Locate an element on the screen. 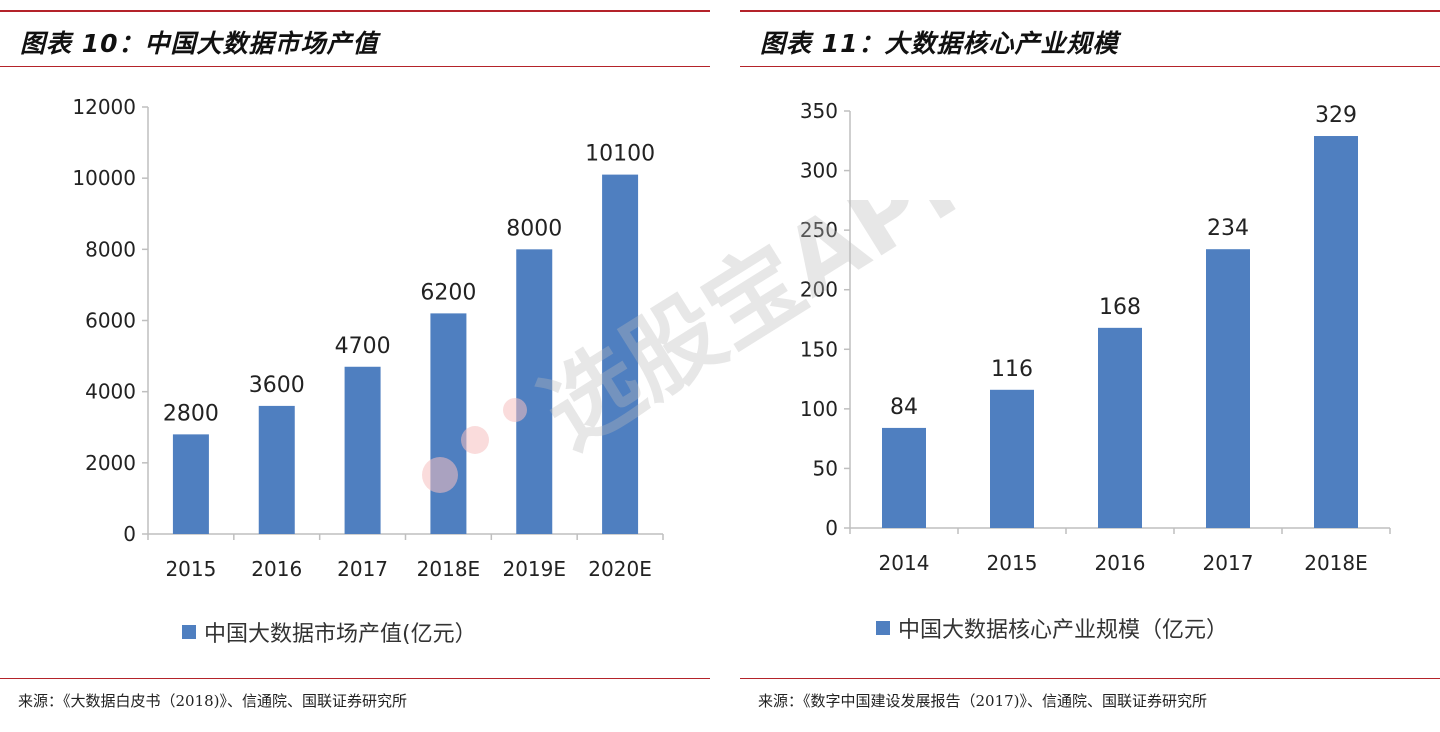 This screenshot has height=732, width=1440. x-tick-label: 2020E is located at coordinates (620, 569).